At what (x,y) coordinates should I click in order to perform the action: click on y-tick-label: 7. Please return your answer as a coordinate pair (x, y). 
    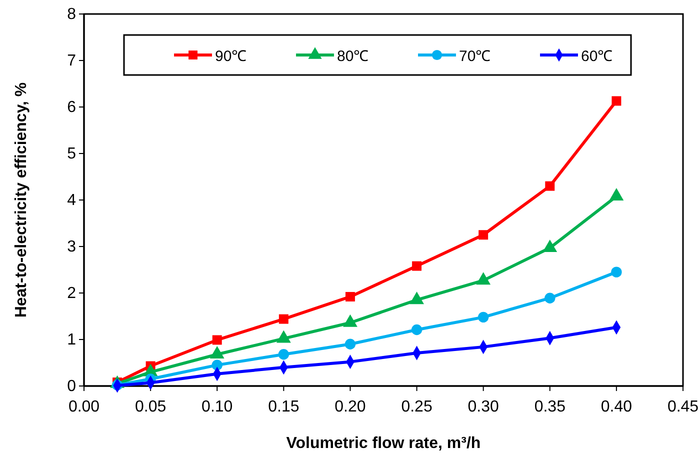
    Looking at the image, I should click on (71, 61).